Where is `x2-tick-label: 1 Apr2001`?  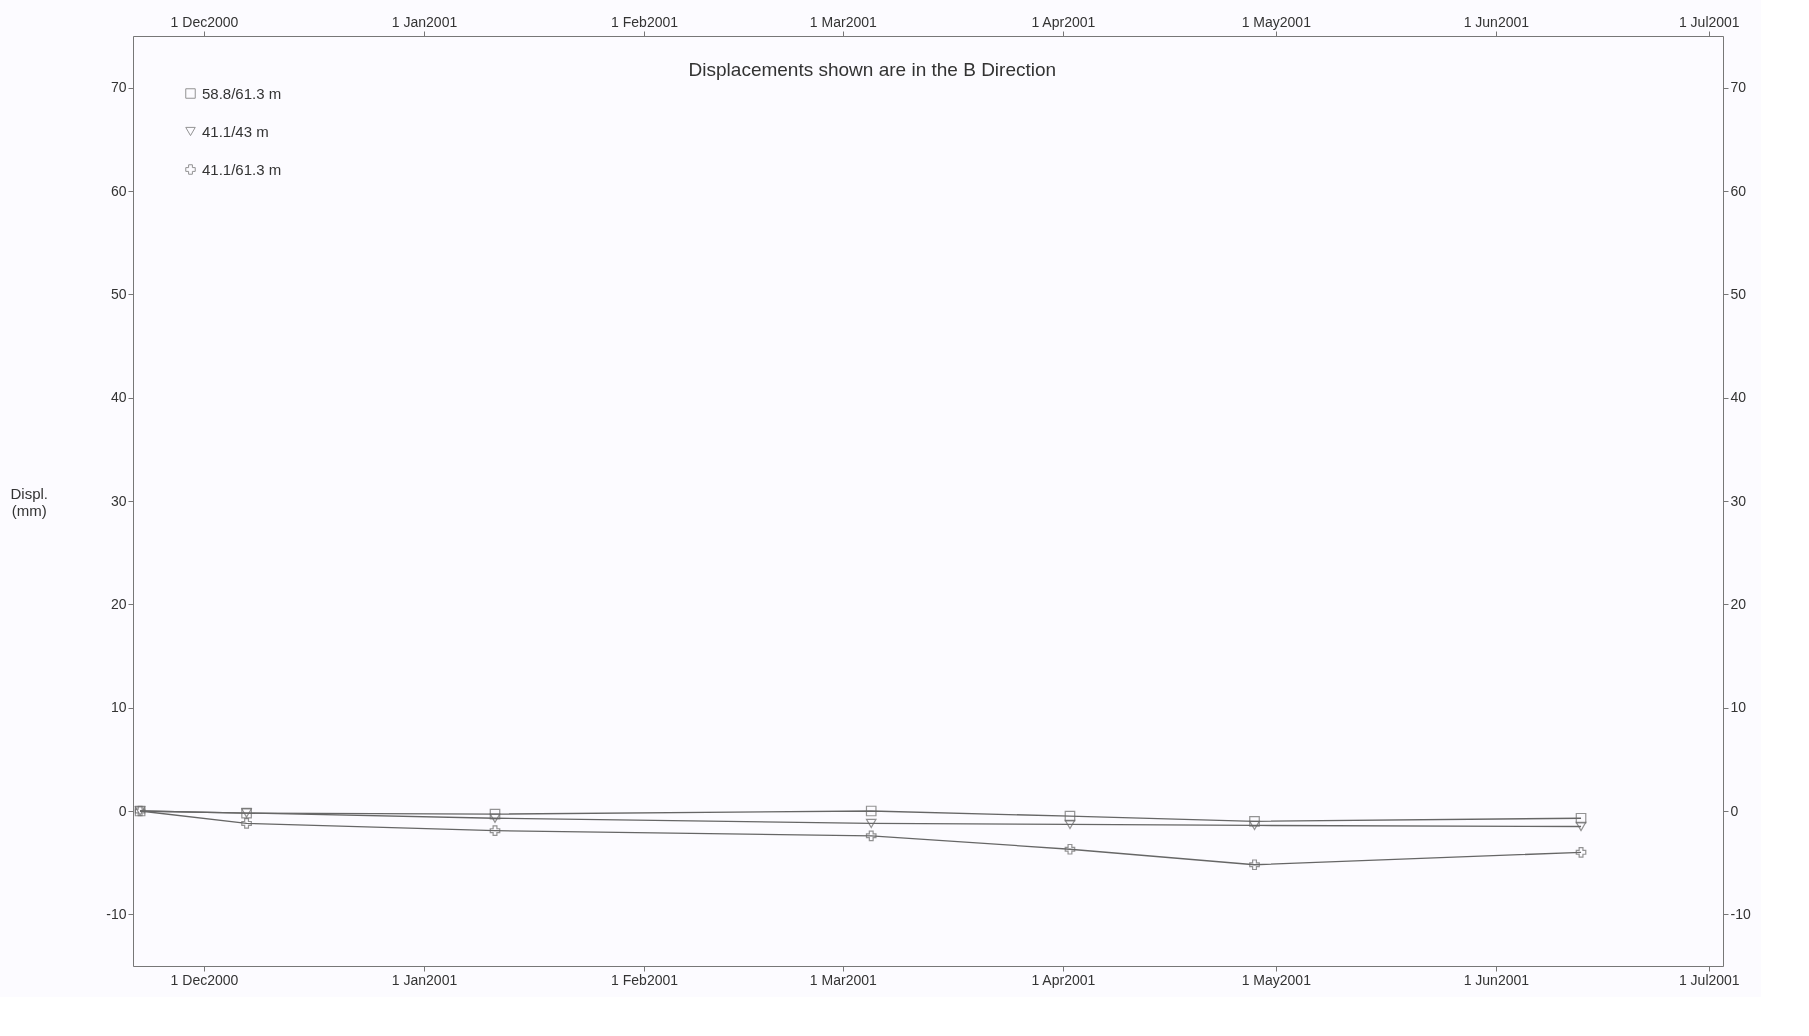
x2-tick-label: 1 Apr2001 is located at coordinates (1063, 21).